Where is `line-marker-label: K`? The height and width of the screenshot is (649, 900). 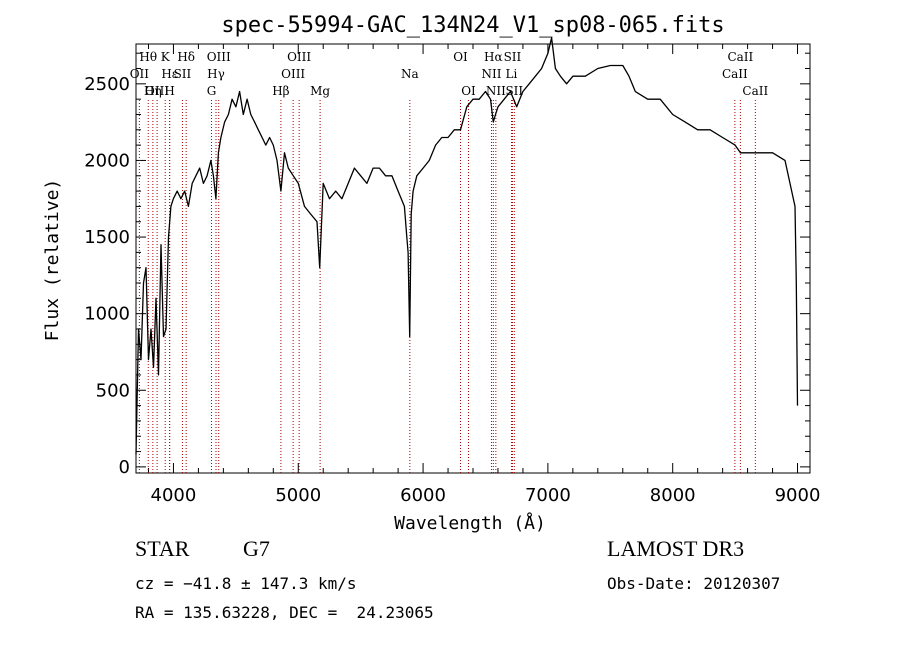 line-marker-label: K is located at coordinates (166, 57).